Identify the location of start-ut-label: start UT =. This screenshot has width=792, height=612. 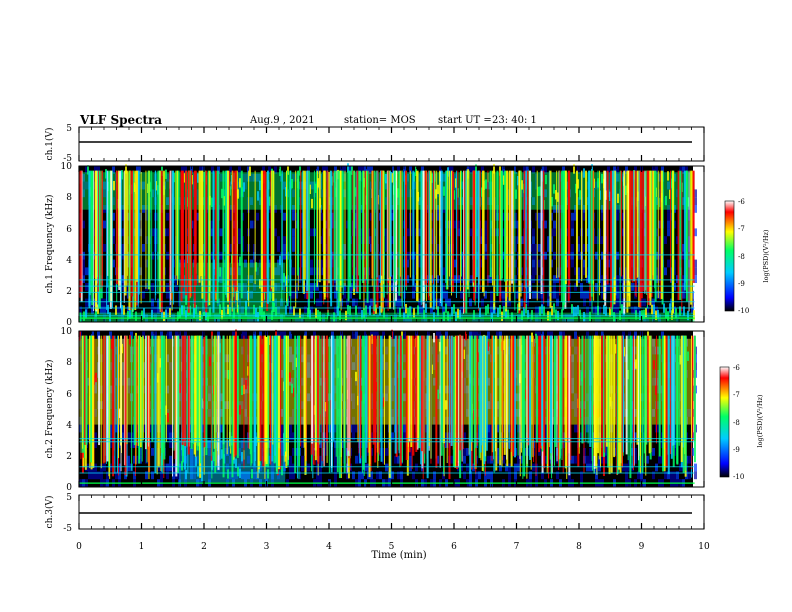
(466, 120).